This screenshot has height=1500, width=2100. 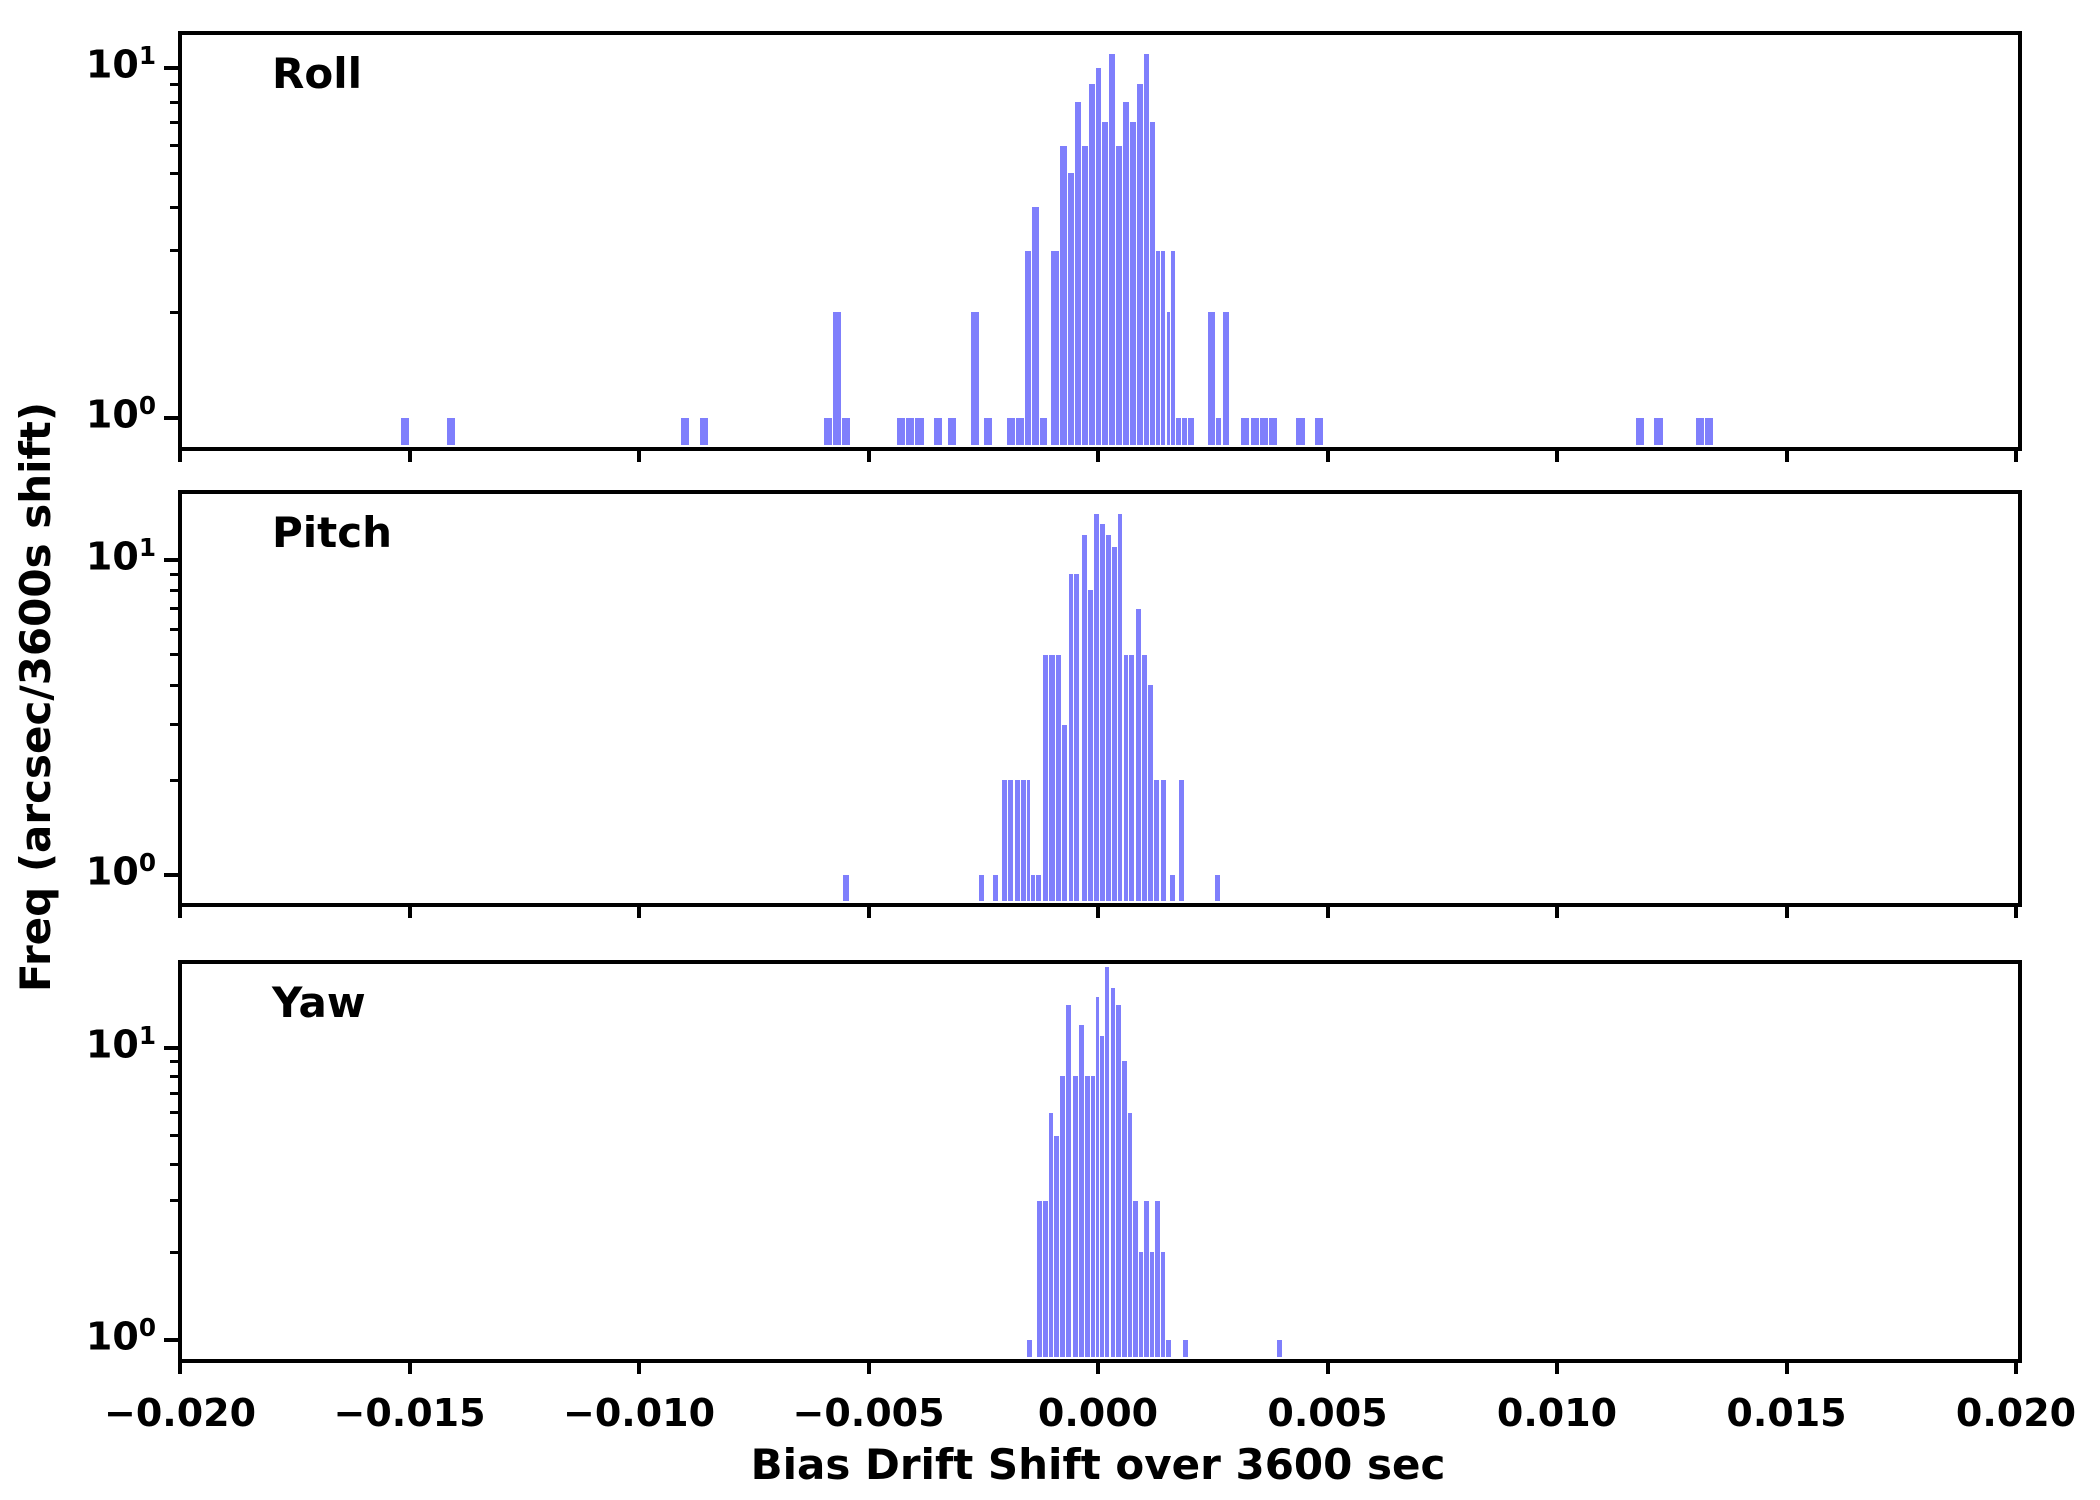 What do you see at coordinates (317, 73) in the screenshot?
I see `panel-label: Roll` at bounding box center [317, 73].